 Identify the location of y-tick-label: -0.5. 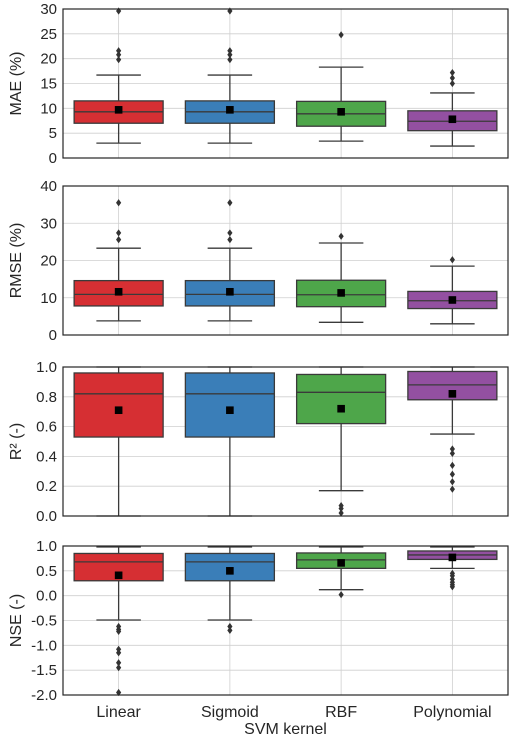
(44, 621).